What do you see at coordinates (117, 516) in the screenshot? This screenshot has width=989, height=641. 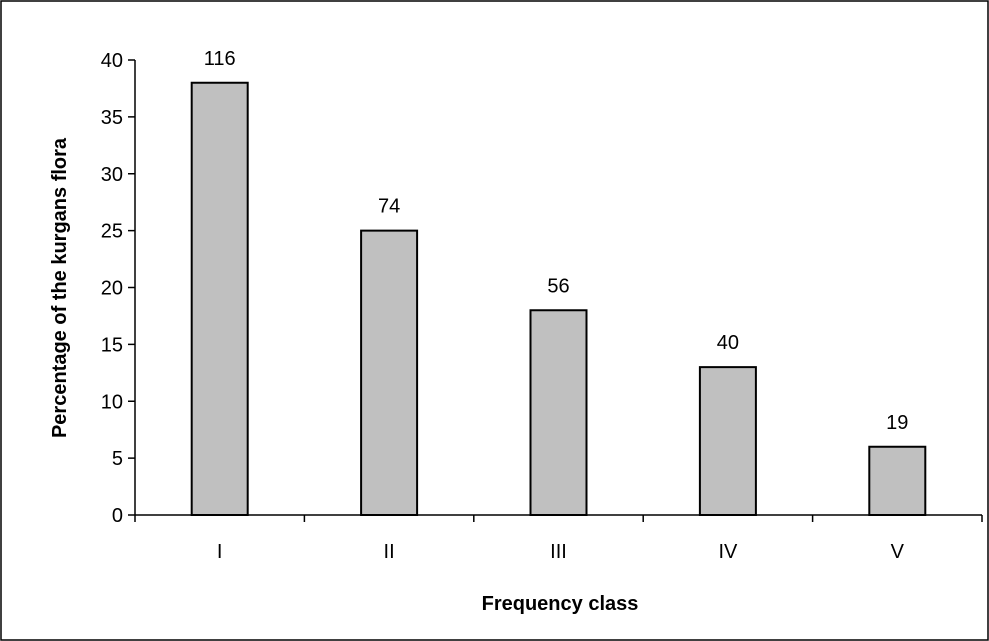 I see `y-tick-label: 0` at bounding box center [117, 516].